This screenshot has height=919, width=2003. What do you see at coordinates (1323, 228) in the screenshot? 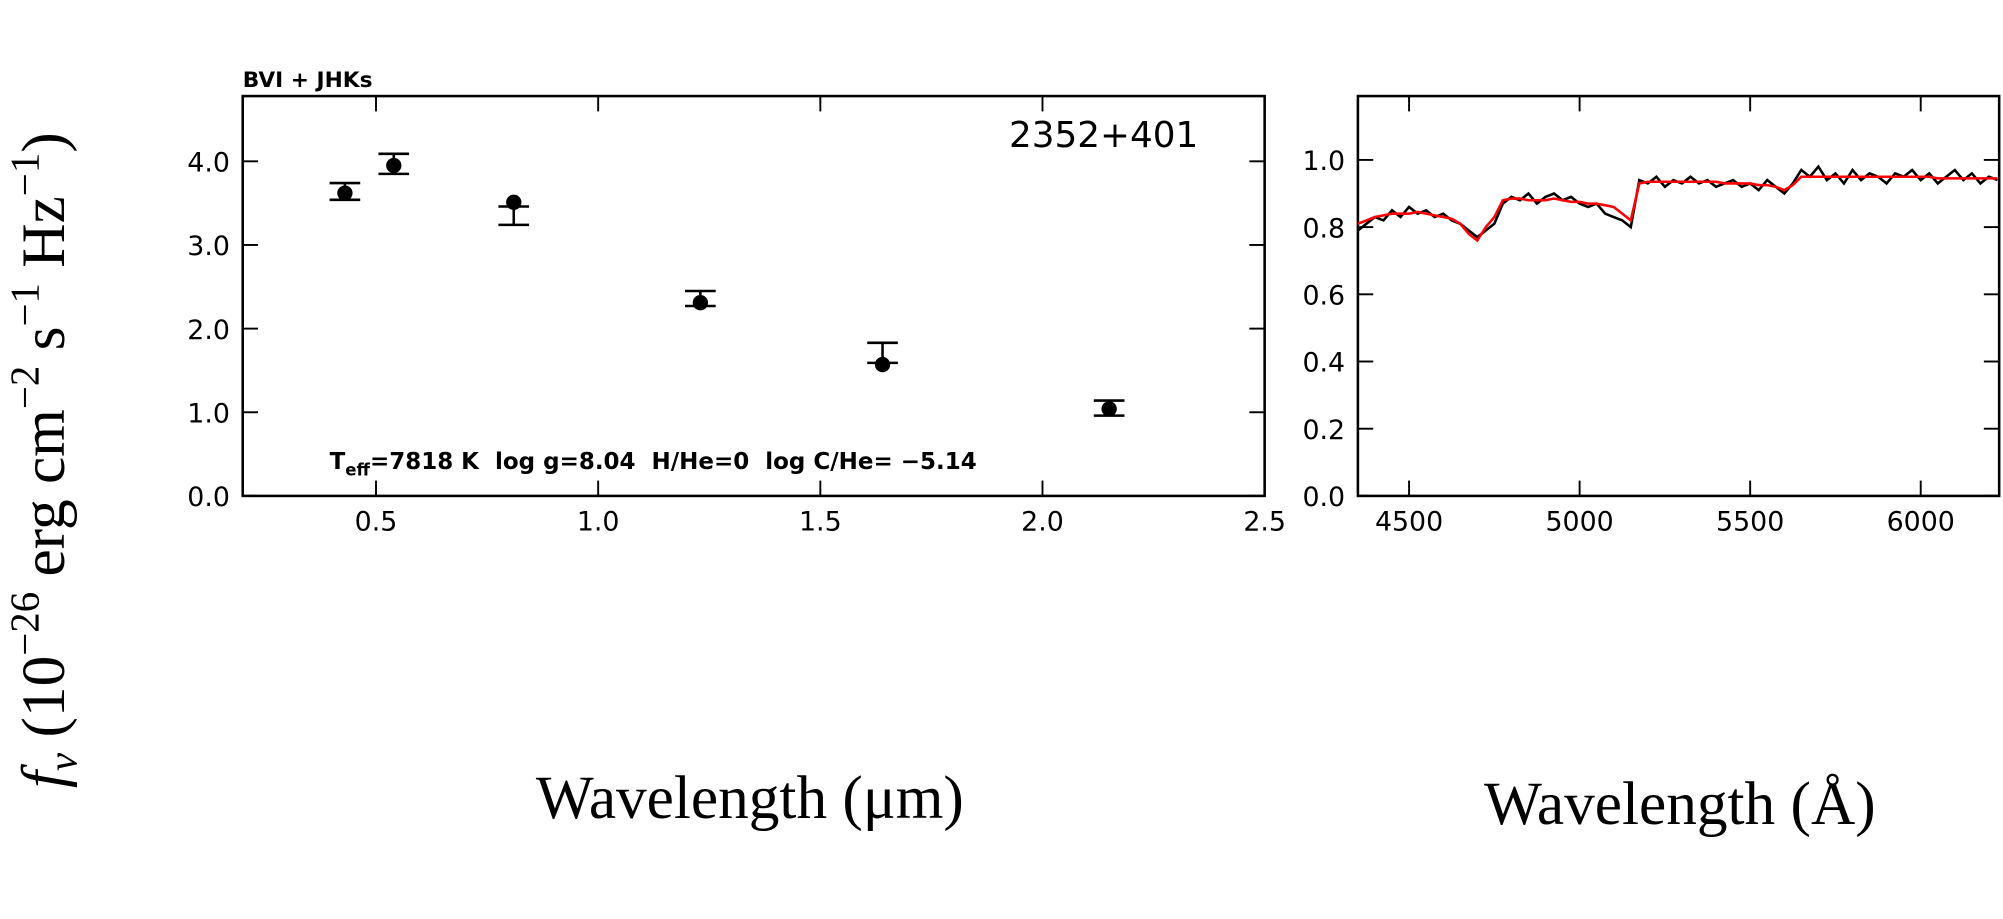
I see `y-tick-label: 0.8` at bounding box center [1323, 228].